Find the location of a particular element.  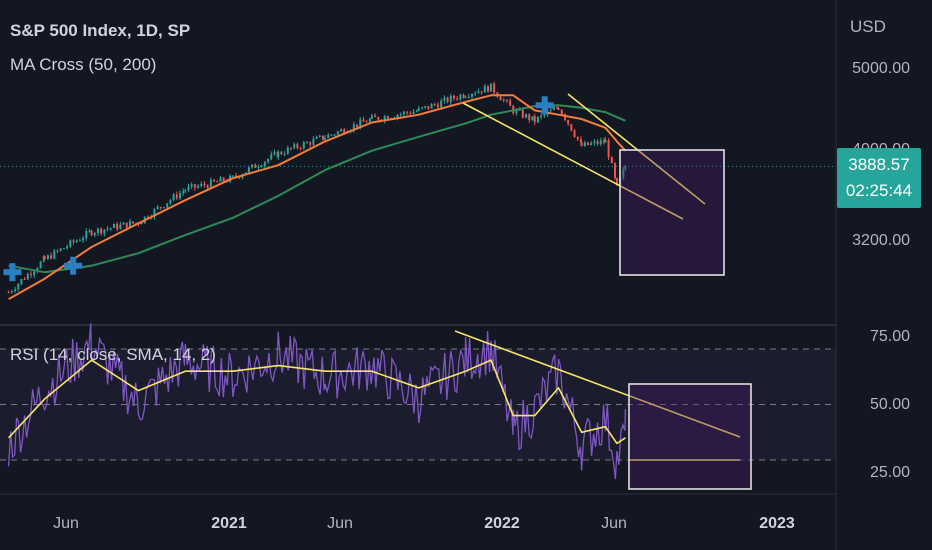

rsi-label: RSI (14, close, SMA, 14, 2) is located at coordinates (113, 354).